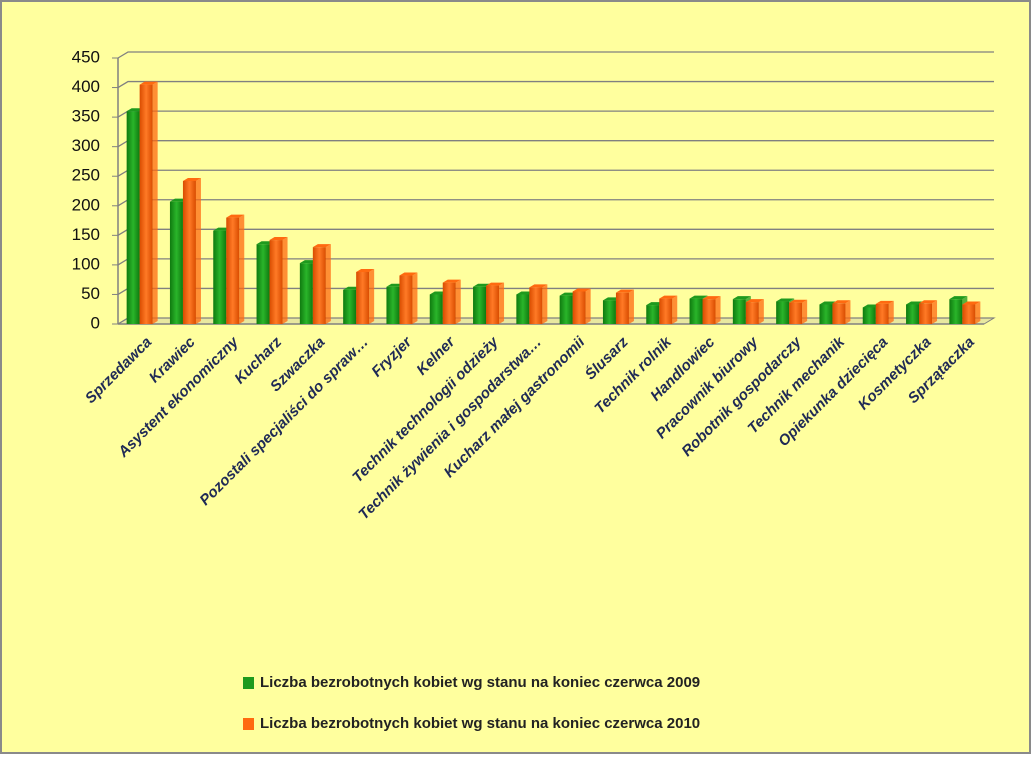 The image size is (1031, 759). Describe the element at coordinates (86, 56) in the screenshot. I see `y-tick-label: 450` at that location.